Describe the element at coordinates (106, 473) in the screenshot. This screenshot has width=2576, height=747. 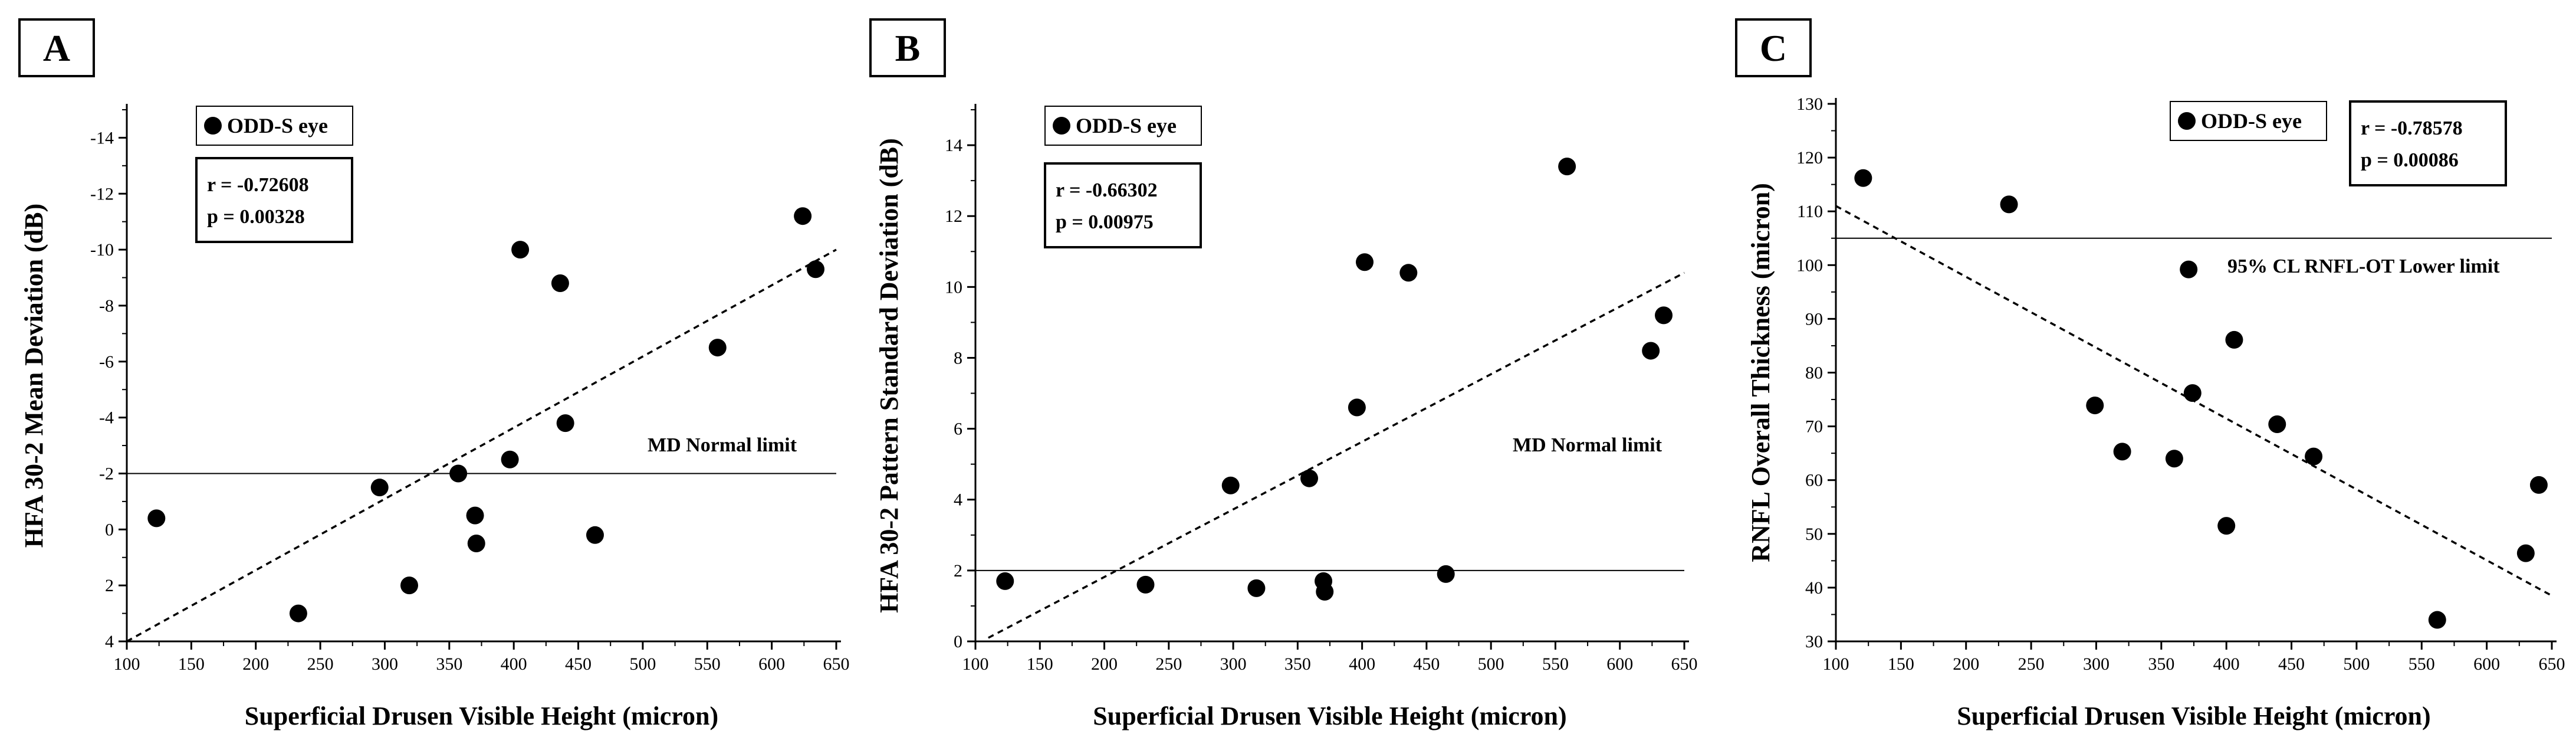
I see `y-tick-label: -2` at that location.